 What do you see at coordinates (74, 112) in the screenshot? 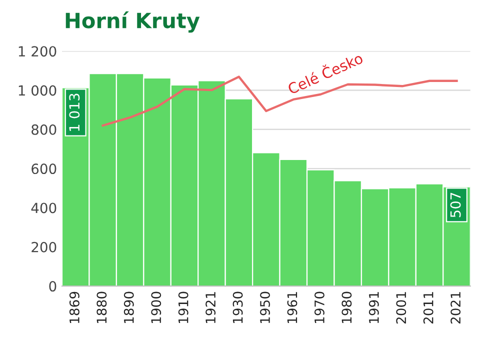
I see `data-label: 1 013` at bounding box center [74, 112].